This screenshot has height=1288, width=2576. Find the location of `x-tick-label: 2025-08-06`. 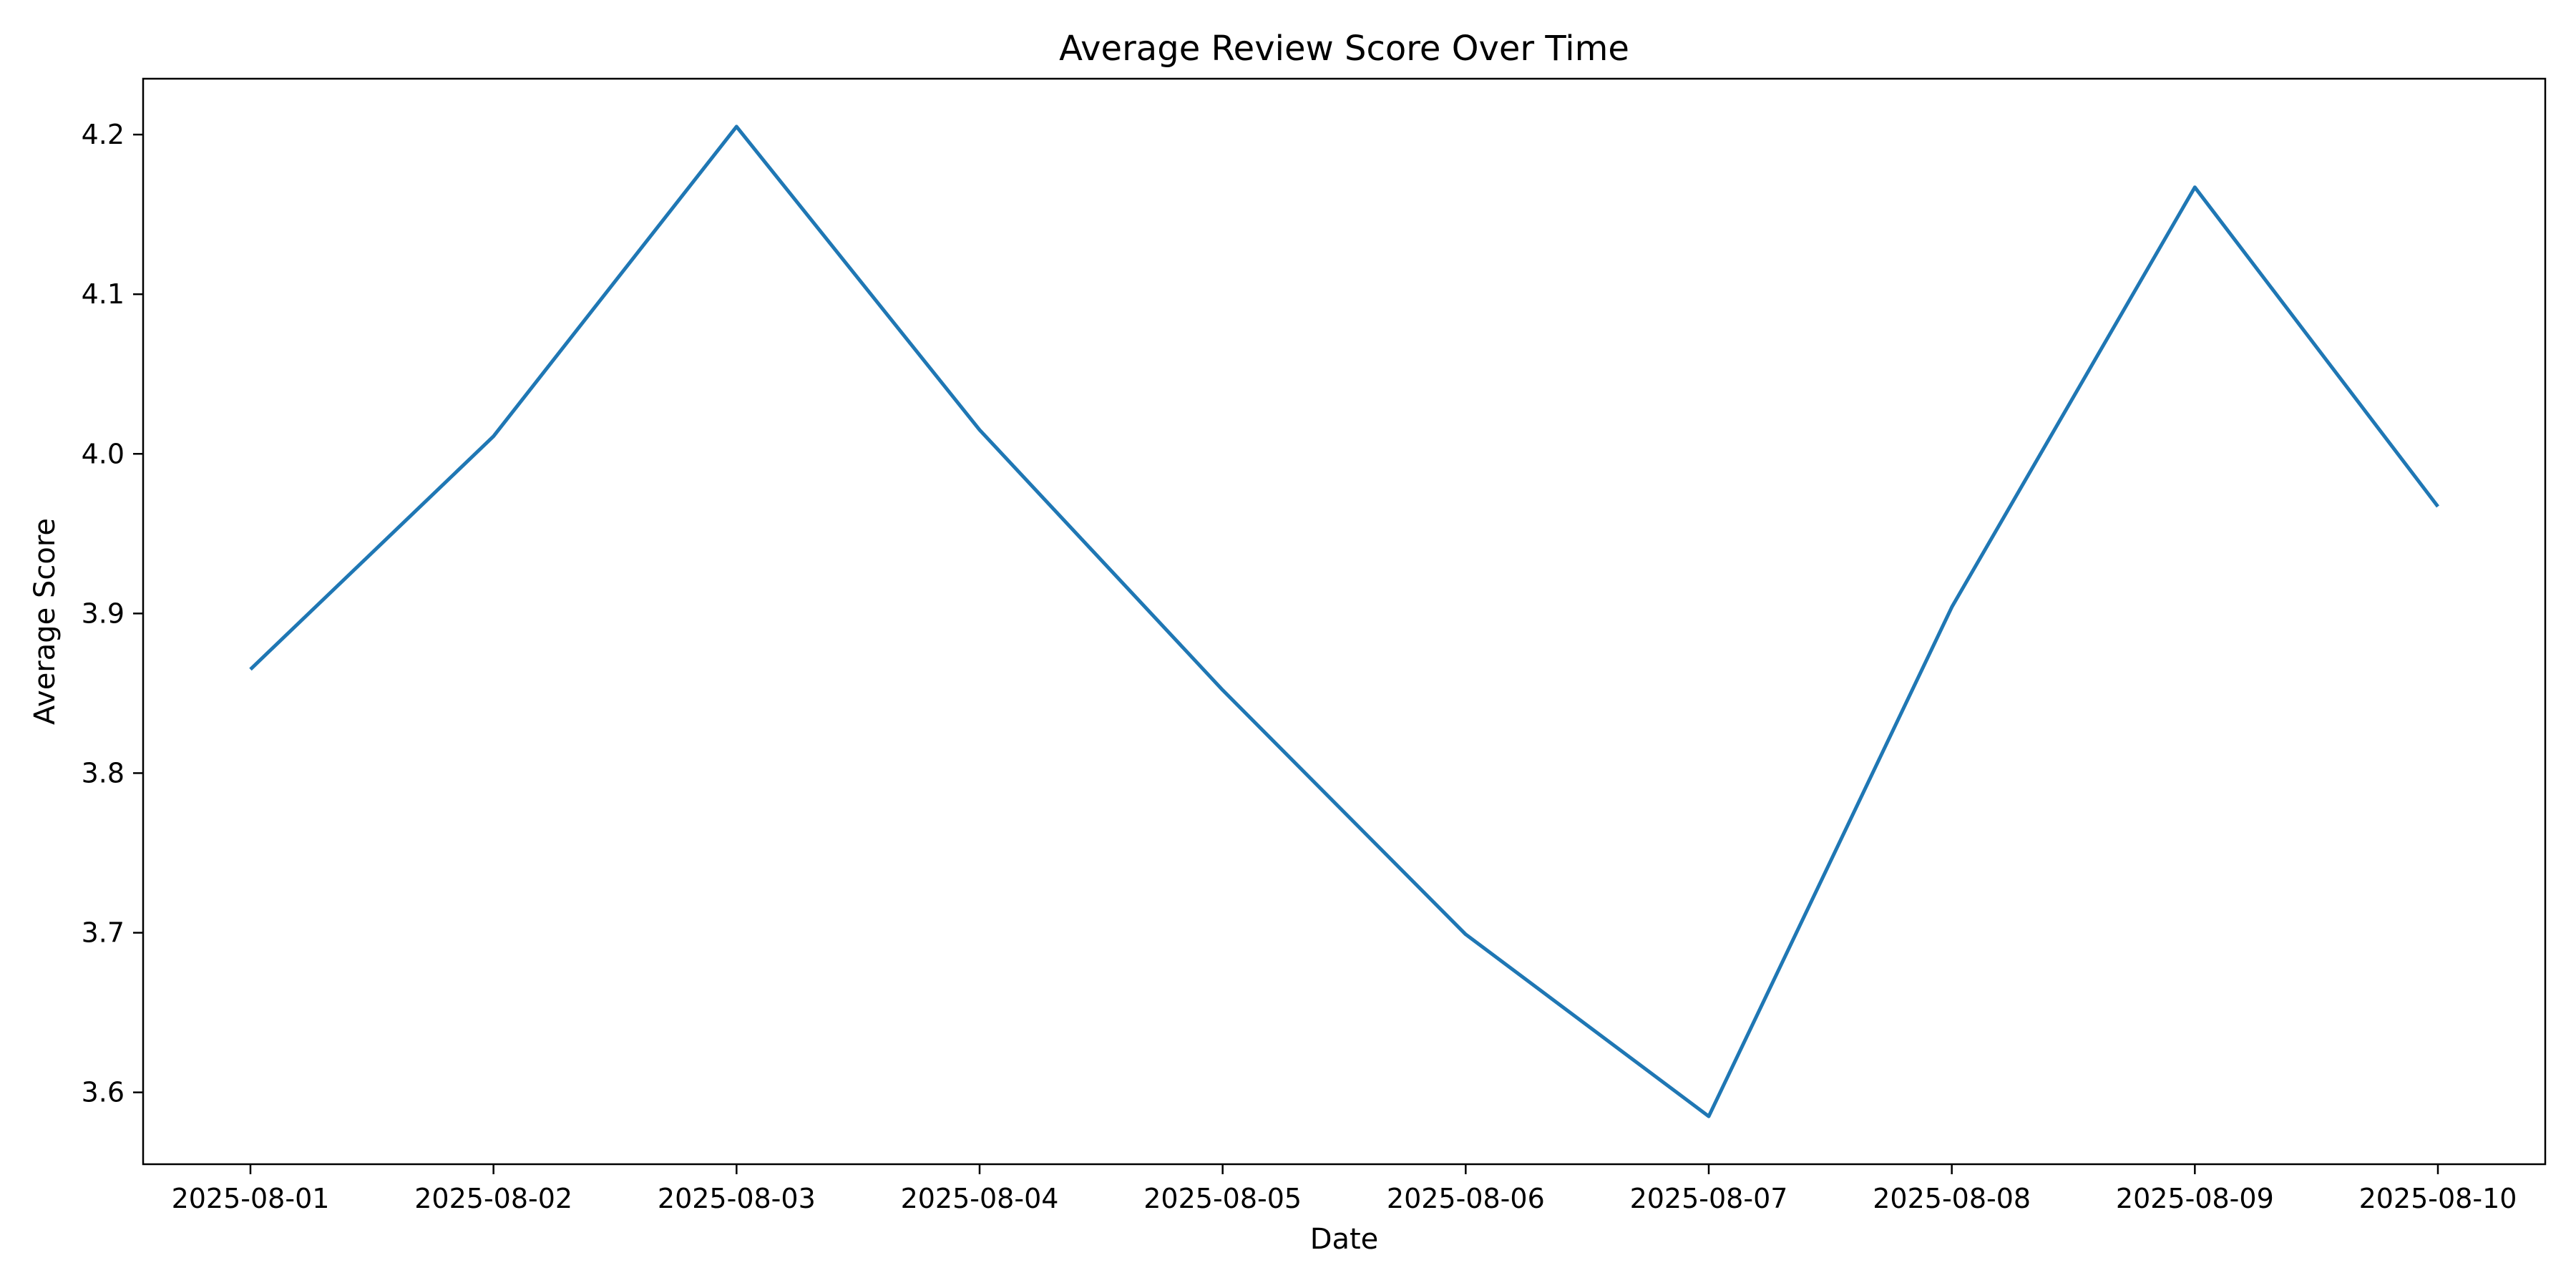

x-tick-label: 2025-08-06 is located at coordinates (1466, 1198).